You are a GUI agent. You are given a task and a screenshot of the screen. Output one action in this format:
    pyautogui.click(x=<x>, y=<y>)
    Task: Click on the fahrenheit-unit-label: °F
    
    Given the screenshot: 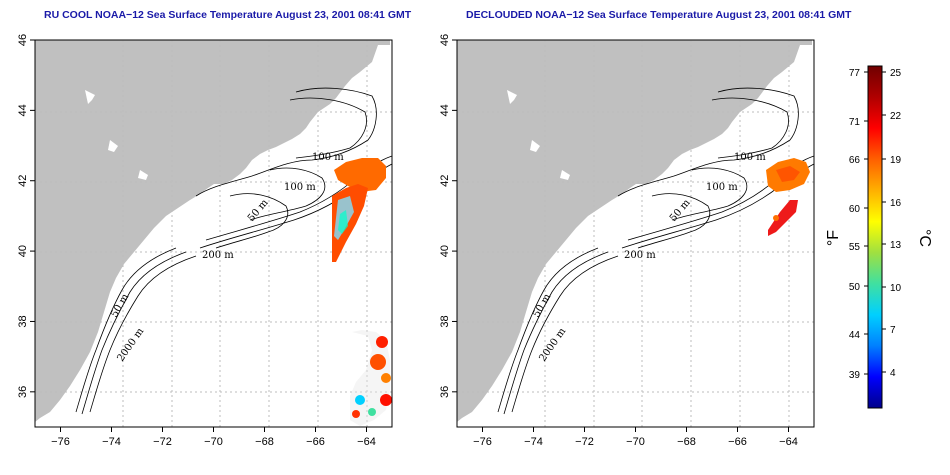 What is the action you would take?
    pyautogui.click(x=833, y=238)
    